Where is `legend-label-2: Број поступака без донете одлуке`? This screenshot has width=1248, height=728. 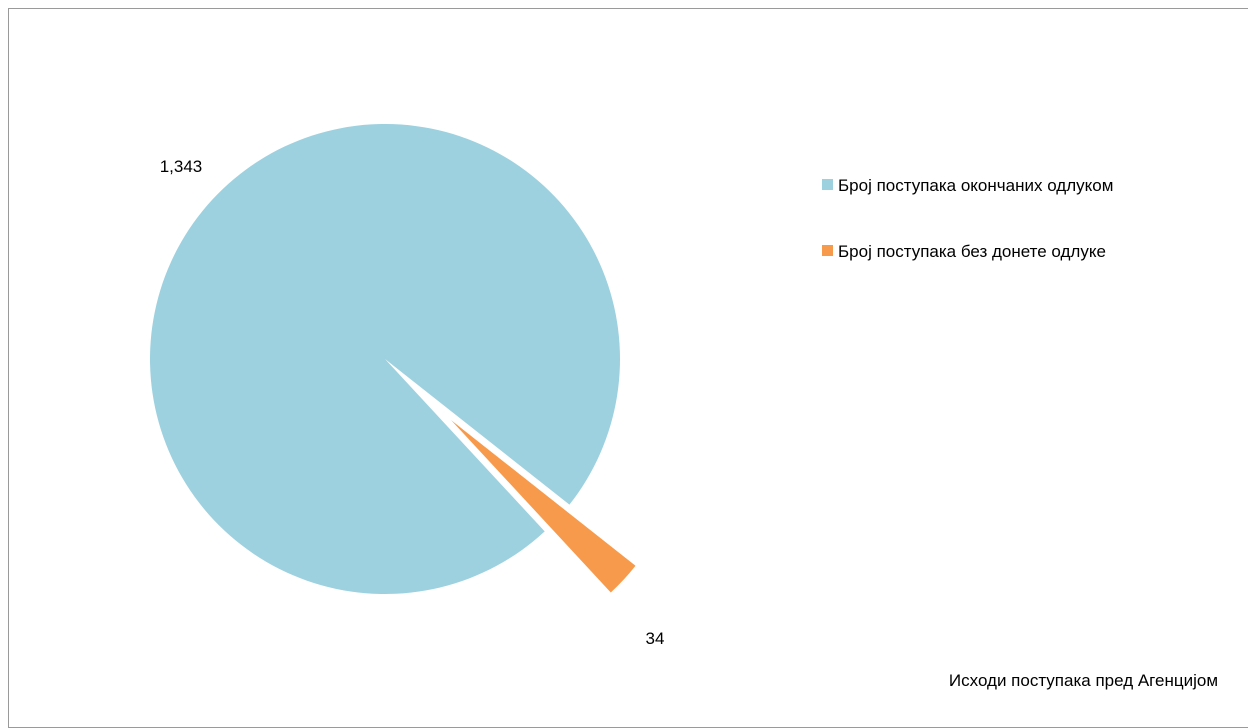
legend-label-2: Број поступака без донете одлуке is located at coordinates (972, 251).